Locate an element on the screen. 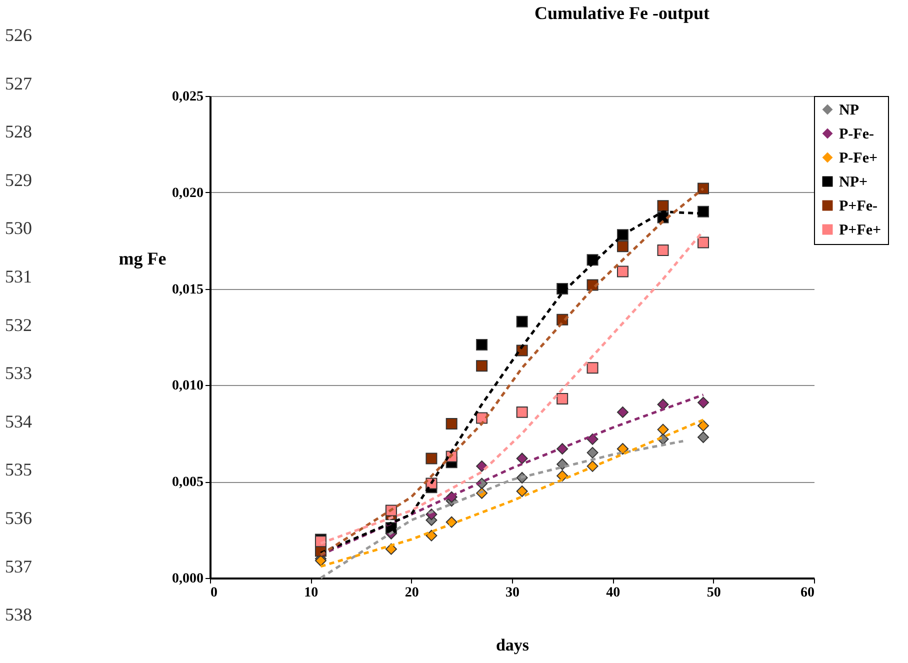 This screenshot has width=908, height=663. x-tick-label: 20 is located at coordinates (411, 593).